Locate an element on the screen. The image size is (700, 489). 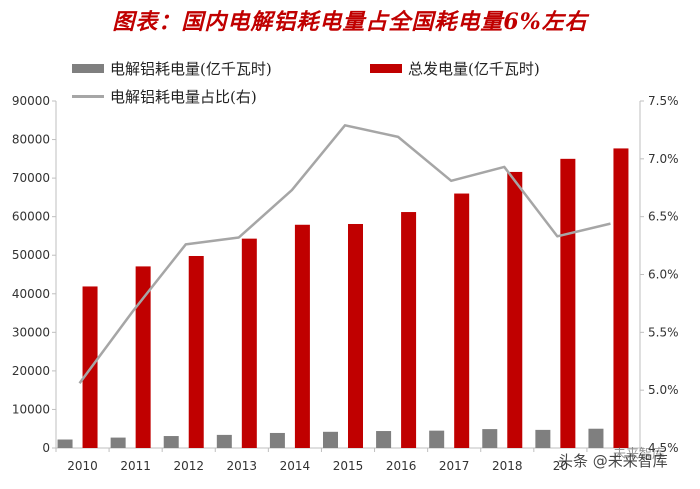
legend-entry-ratio: 电解铝耗电量占比(右) is located at coordinates (164, 96).